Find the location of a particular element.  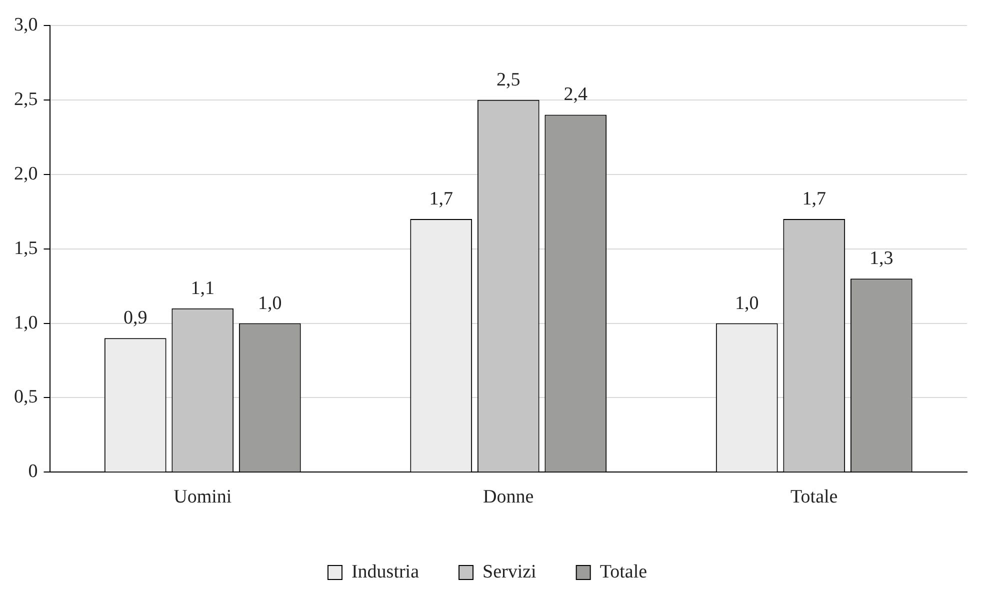

data-label: 2,5 is located at coordinates (508, 79).